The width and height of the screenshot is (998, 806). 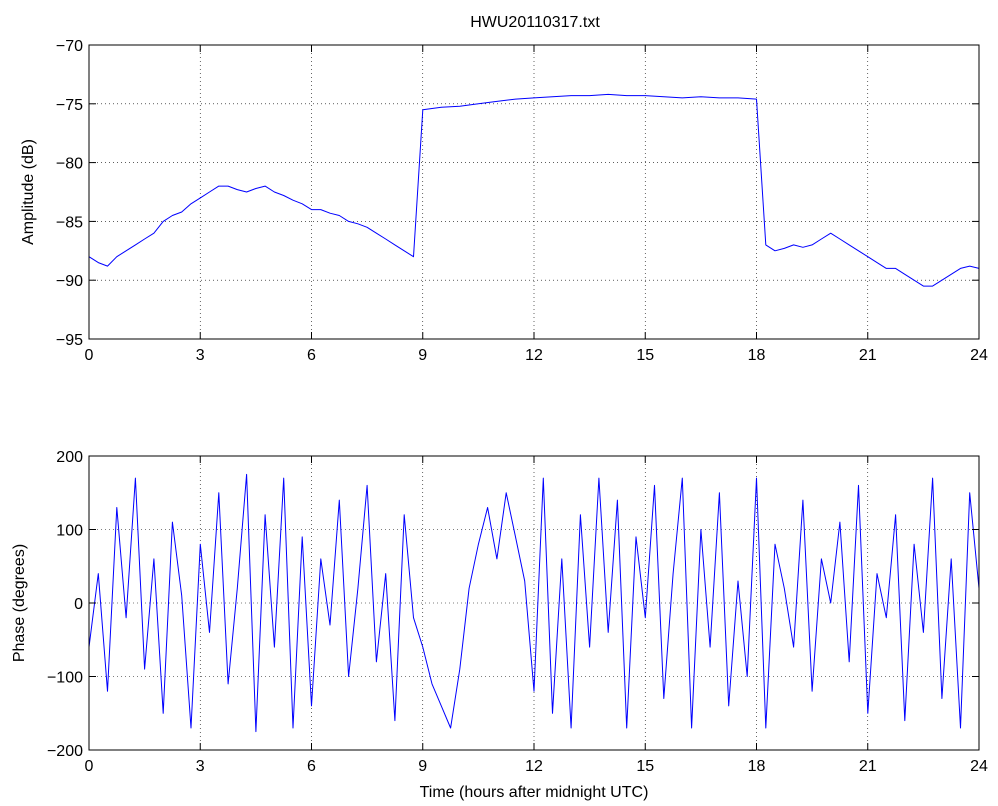 I want to click on phase-y-tick-label: −200, so click(x=65, y=751).